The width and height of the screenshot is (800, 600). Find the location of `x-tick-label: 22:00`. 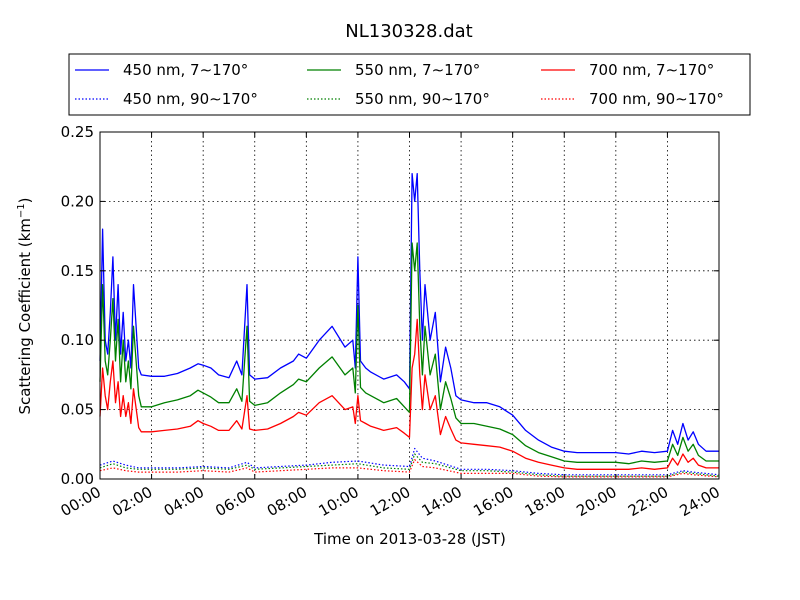

x-tick-label: 22:00 is located at coordinates (648, 501).